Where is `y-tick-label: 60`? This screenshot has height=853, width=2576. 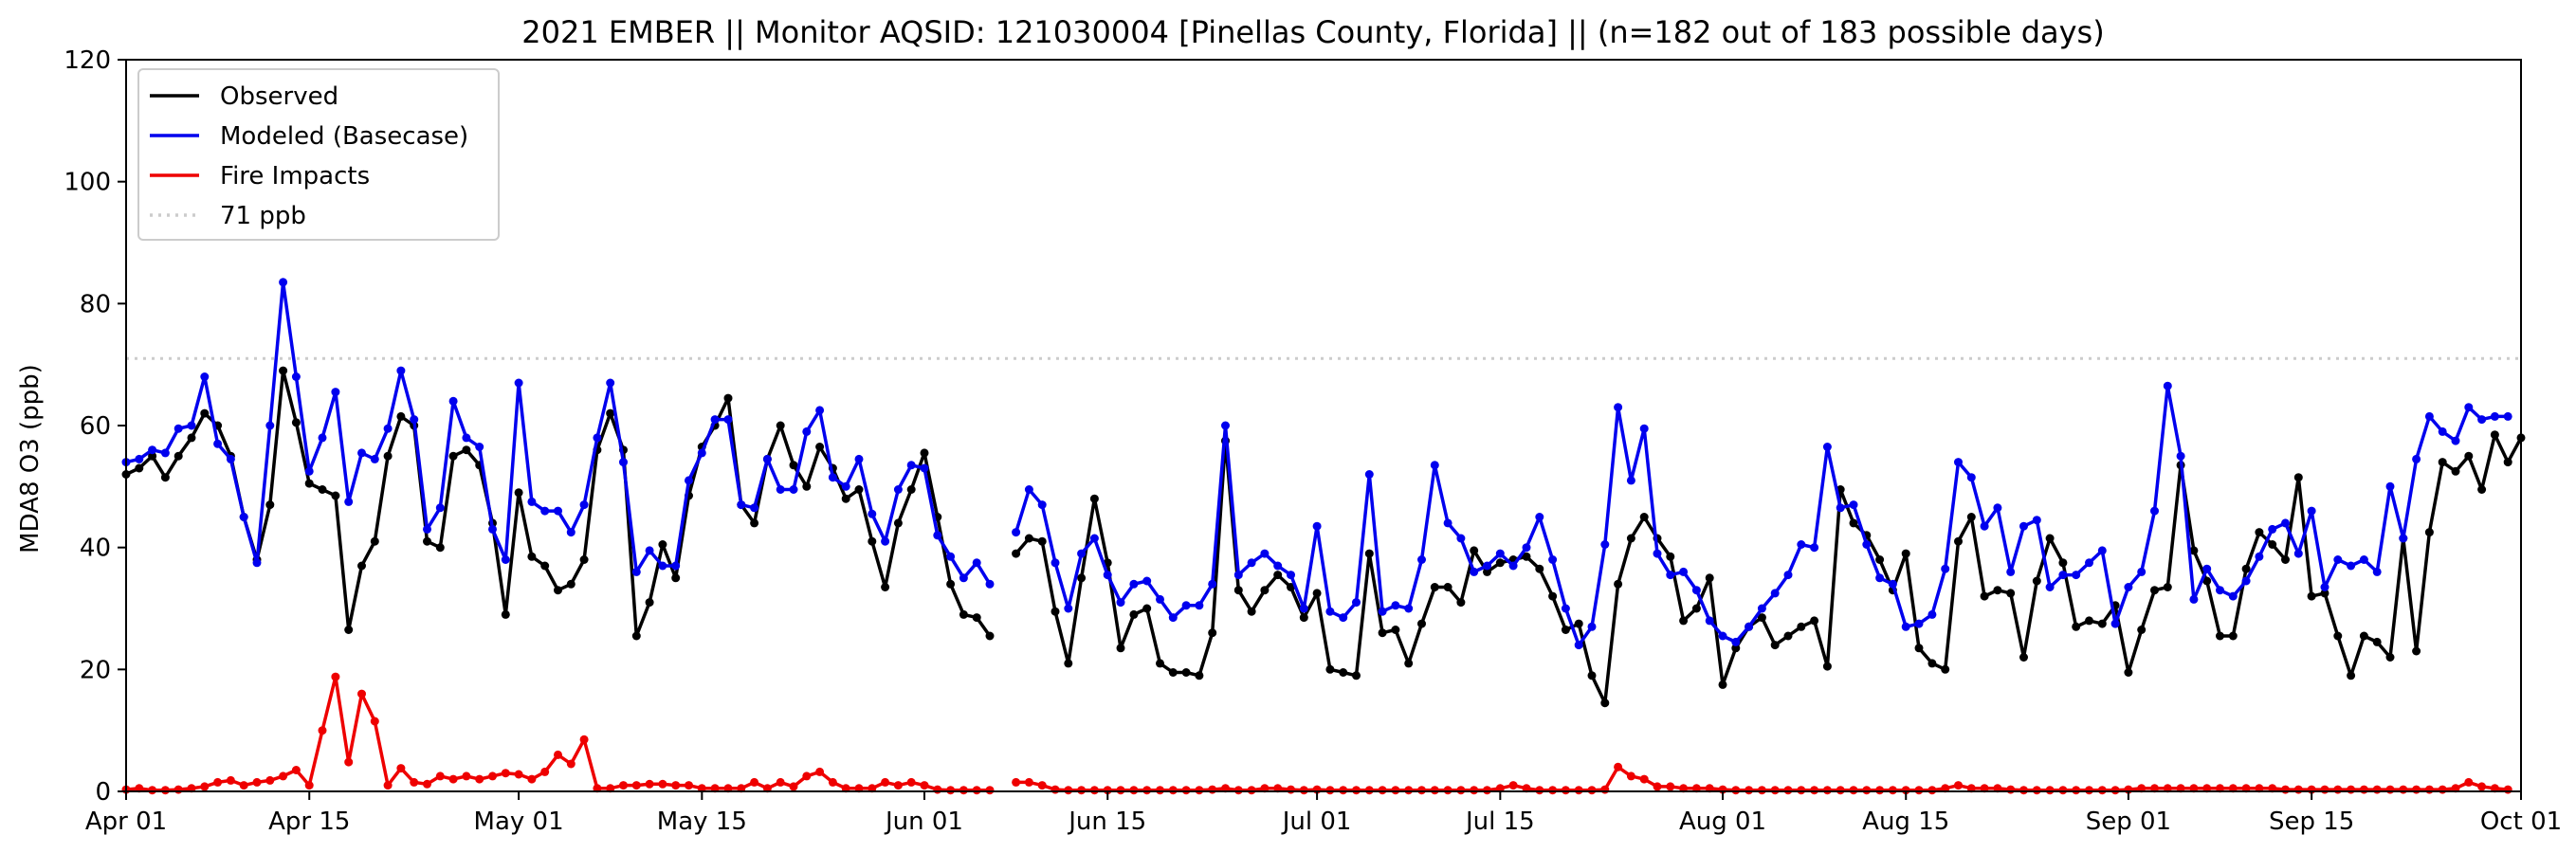 y-tick-label: 60 is located at coordinates (95, 426).